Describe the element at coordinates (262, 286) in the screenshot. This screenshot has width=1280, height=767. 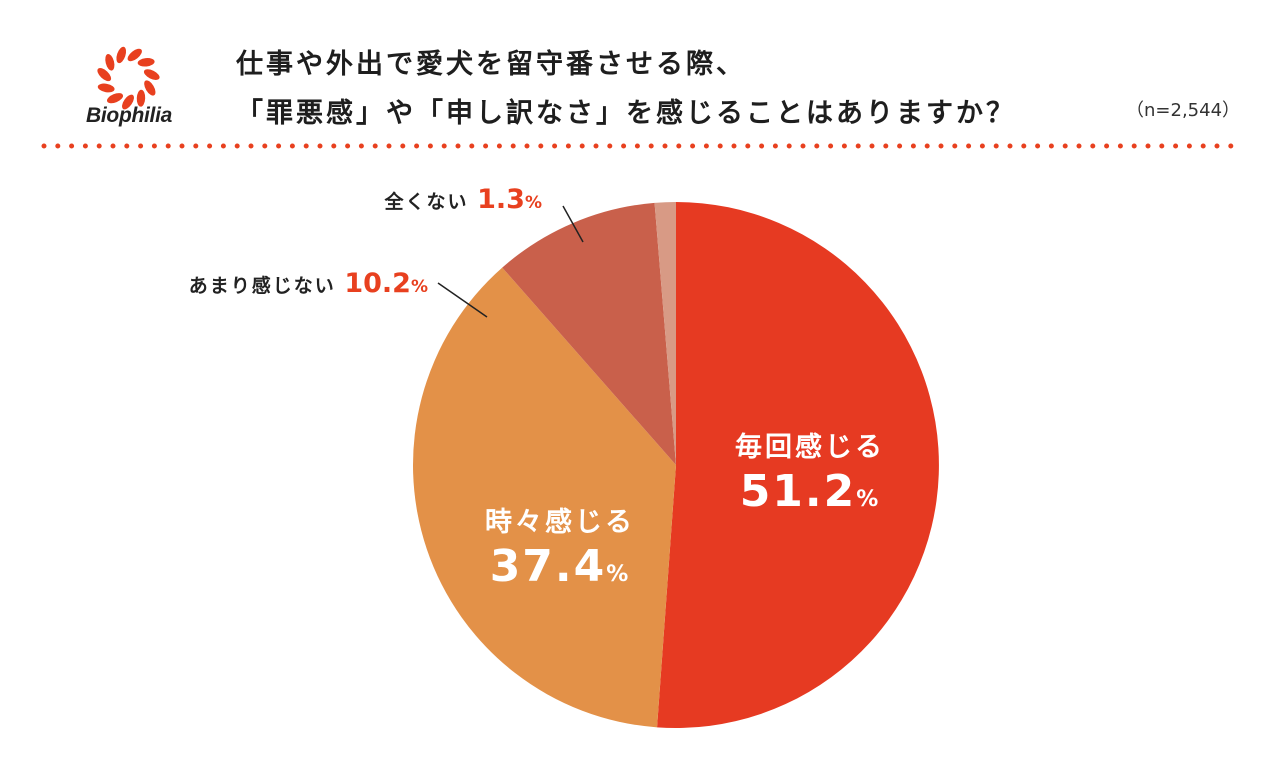
I see `slice-name-rarely: あまり感じない` at that location.